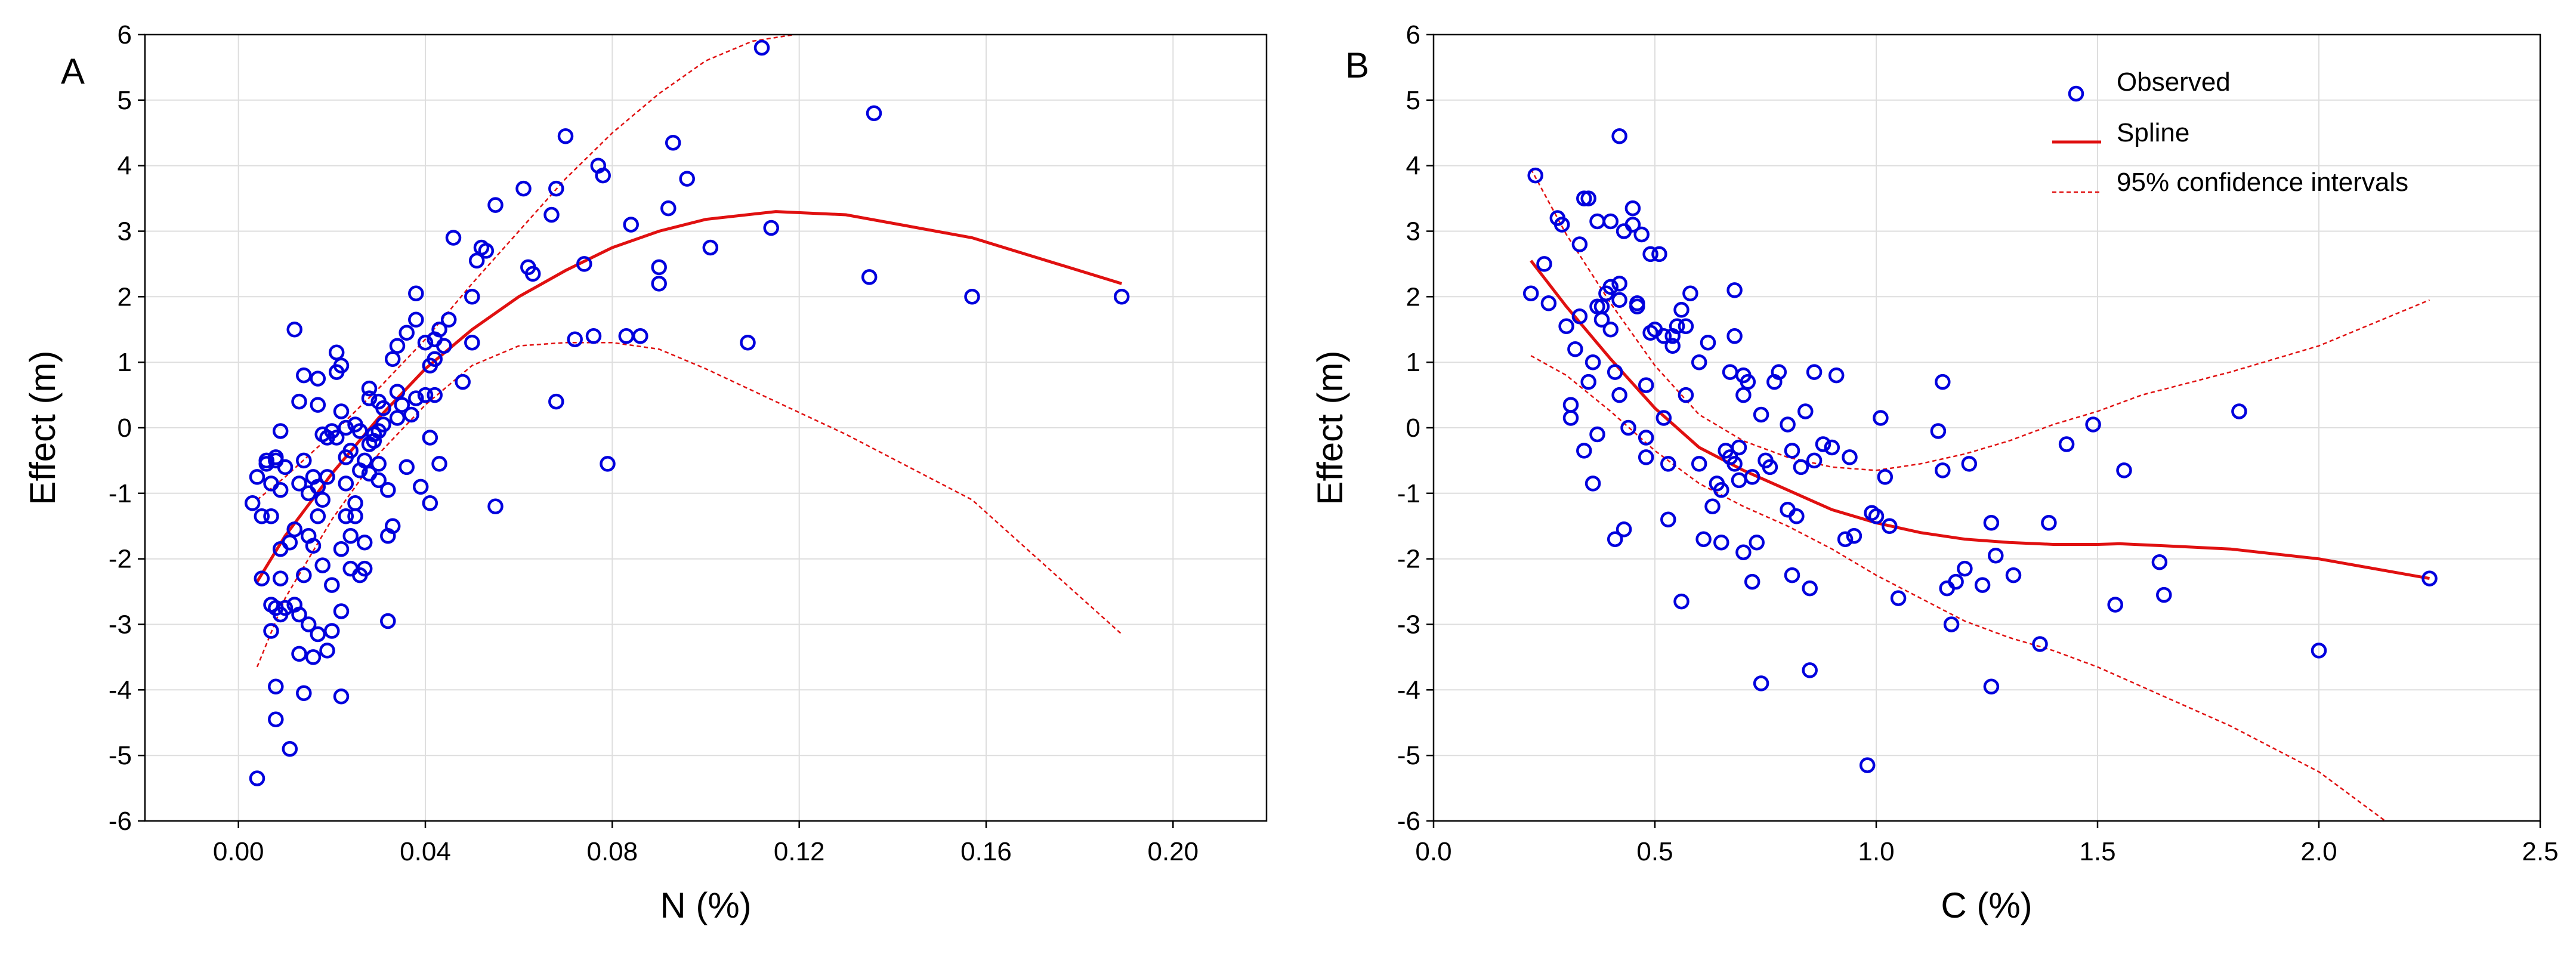 The height and width of the screenshot is (954, 2576). Describe the element at coordinates (2097, 851) in the screenshot. I see `panel-b-x-tick-label: 1.5` at that location.